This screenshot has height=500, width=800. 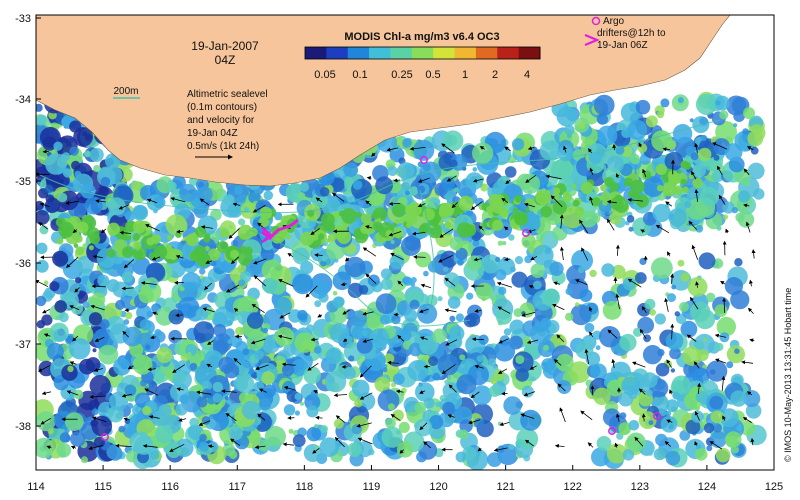 I want to click on colorbar-segment, so click(x=337, y=53).